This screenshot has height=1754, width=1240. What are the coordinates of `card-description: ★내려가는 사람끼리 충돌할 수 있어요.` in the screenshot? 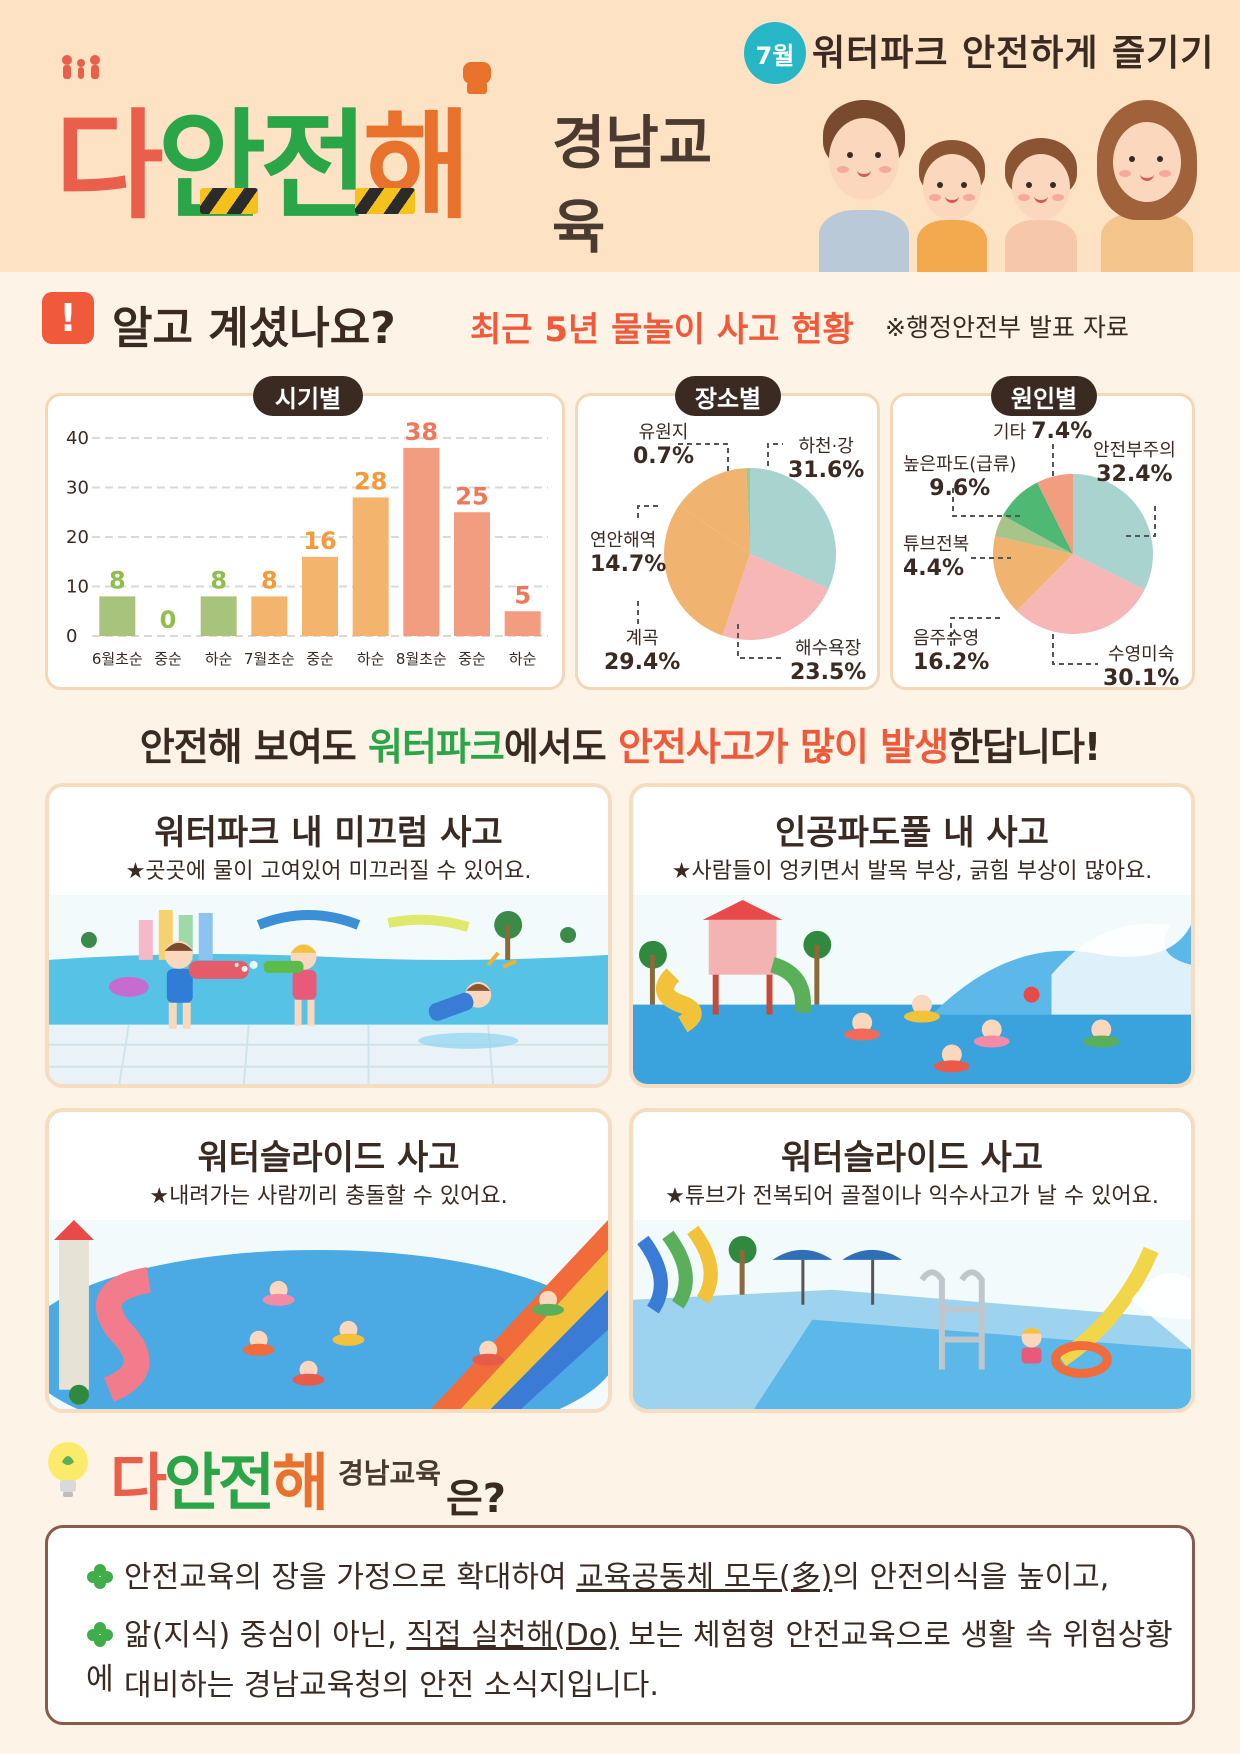 It's located at (328, 1196).